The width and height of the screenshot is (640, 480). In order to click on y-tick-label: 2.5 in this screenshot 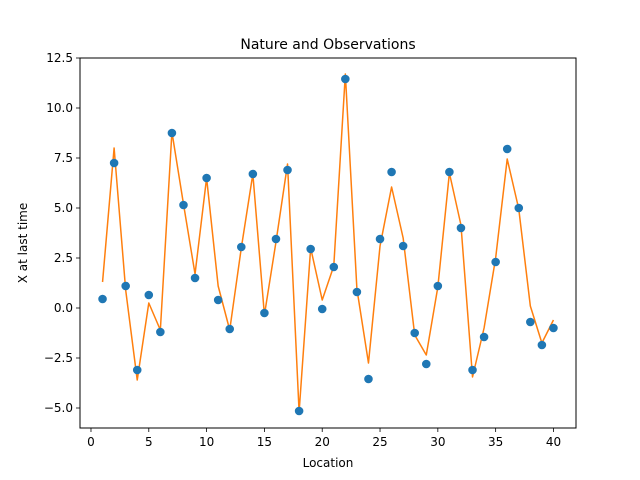, I will do `click(63, 258)`.